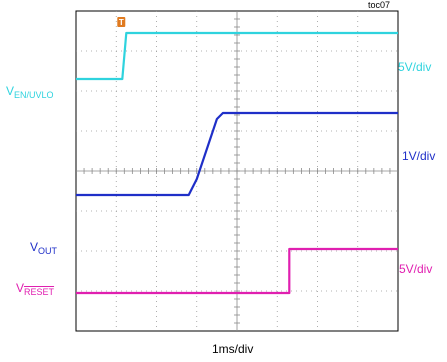 This screenshot has height=362, width=447. I want to click on trigger-marker: T, so click(121, 22).